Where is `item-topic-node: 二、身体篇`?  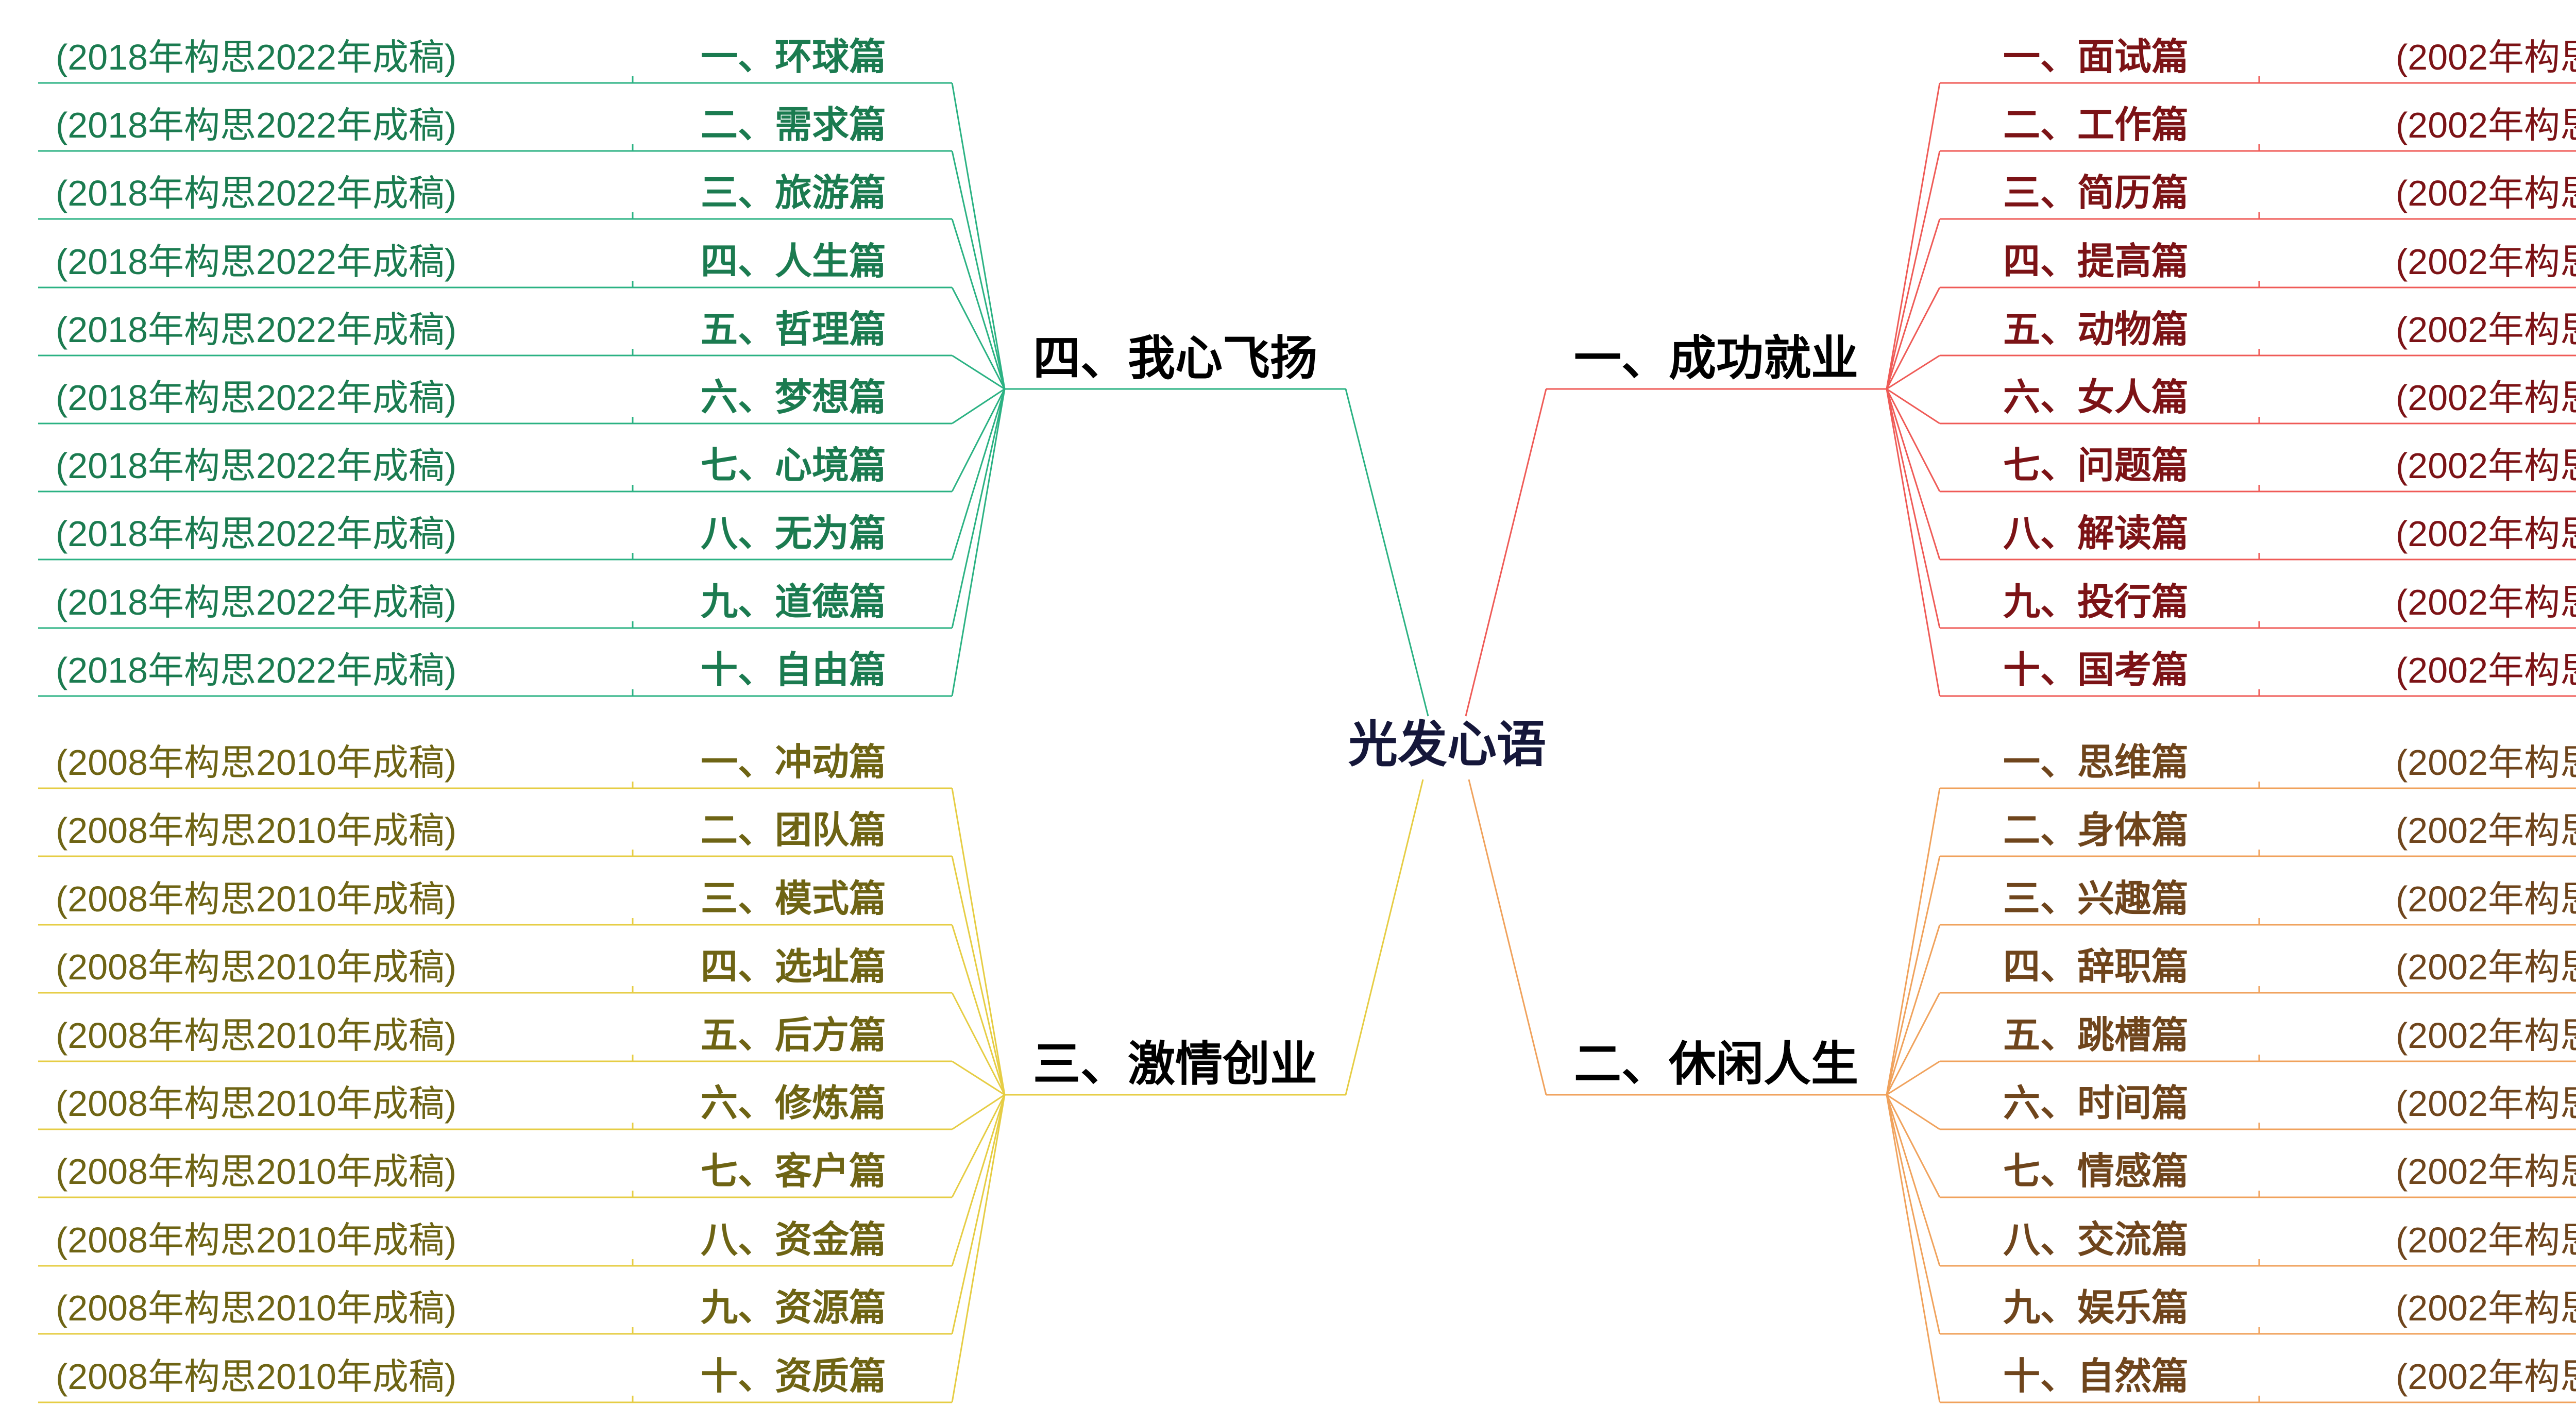 item-topic-node: 二、身体篇 is located at coordinates (2096, 830).